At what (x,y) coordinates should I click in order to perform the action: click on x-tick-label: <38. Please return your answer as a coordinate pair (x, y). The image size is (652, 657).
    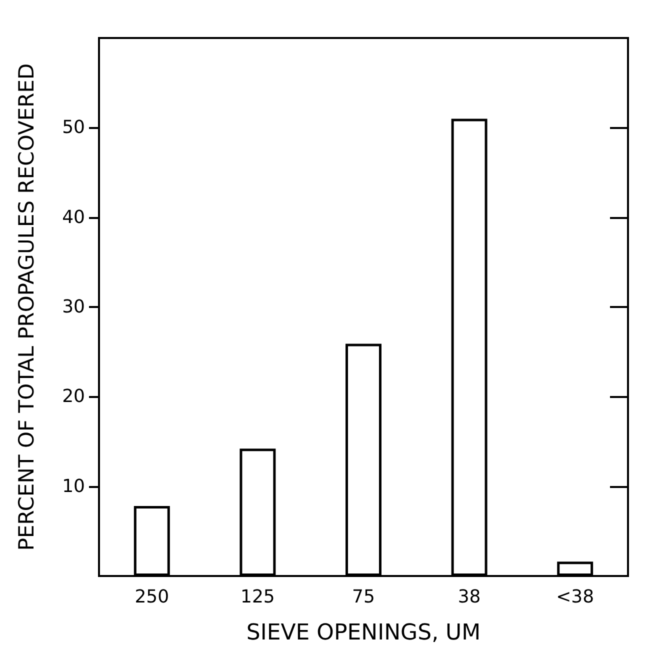
    Looking at the image, I should click on (575, 597).